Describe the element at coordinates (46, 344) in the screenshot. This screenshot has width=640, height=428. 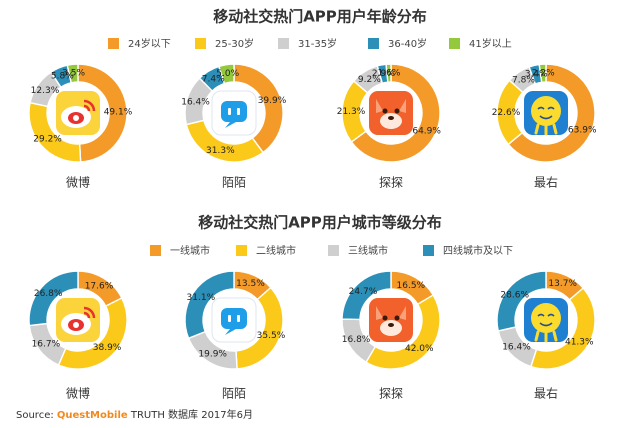
I see `data-label: 16.7%` at that location.